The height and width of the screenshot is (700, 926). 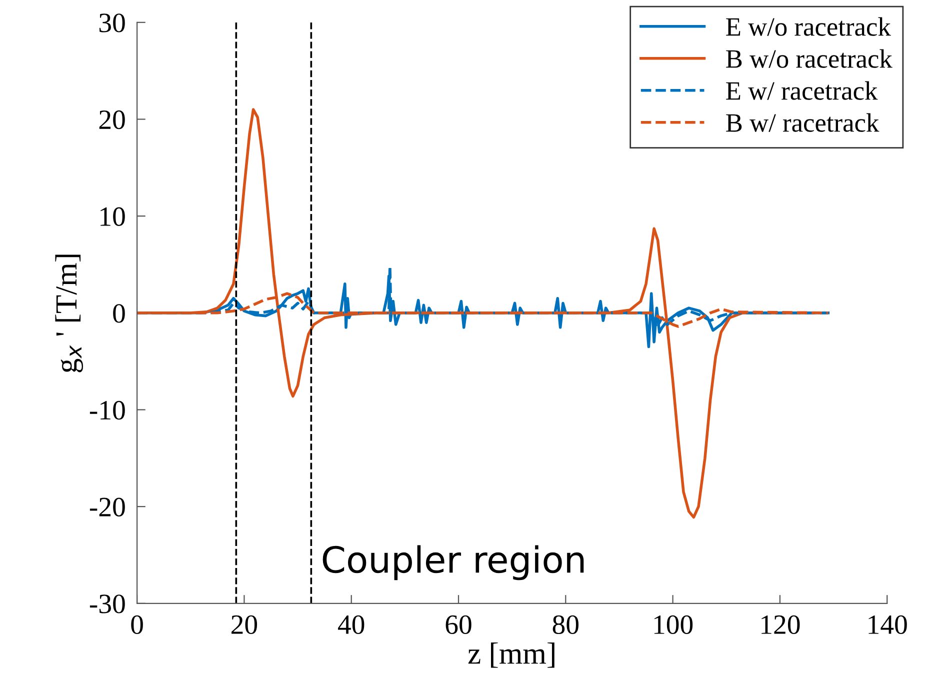 I want to click on y-tick-label: 10, so click(x=112, y=216).